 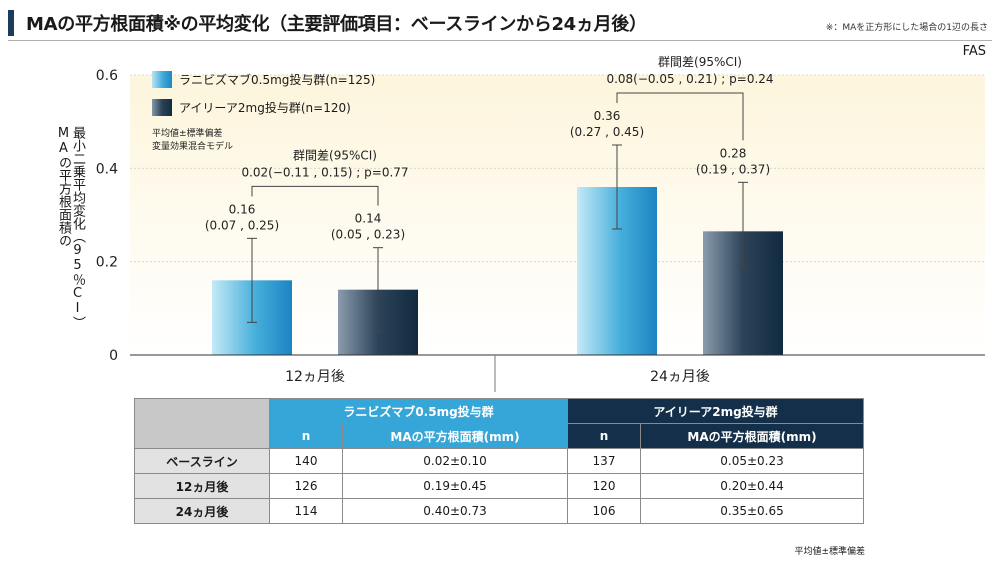 I want to click on title-accent, so click(x=11, y=23).